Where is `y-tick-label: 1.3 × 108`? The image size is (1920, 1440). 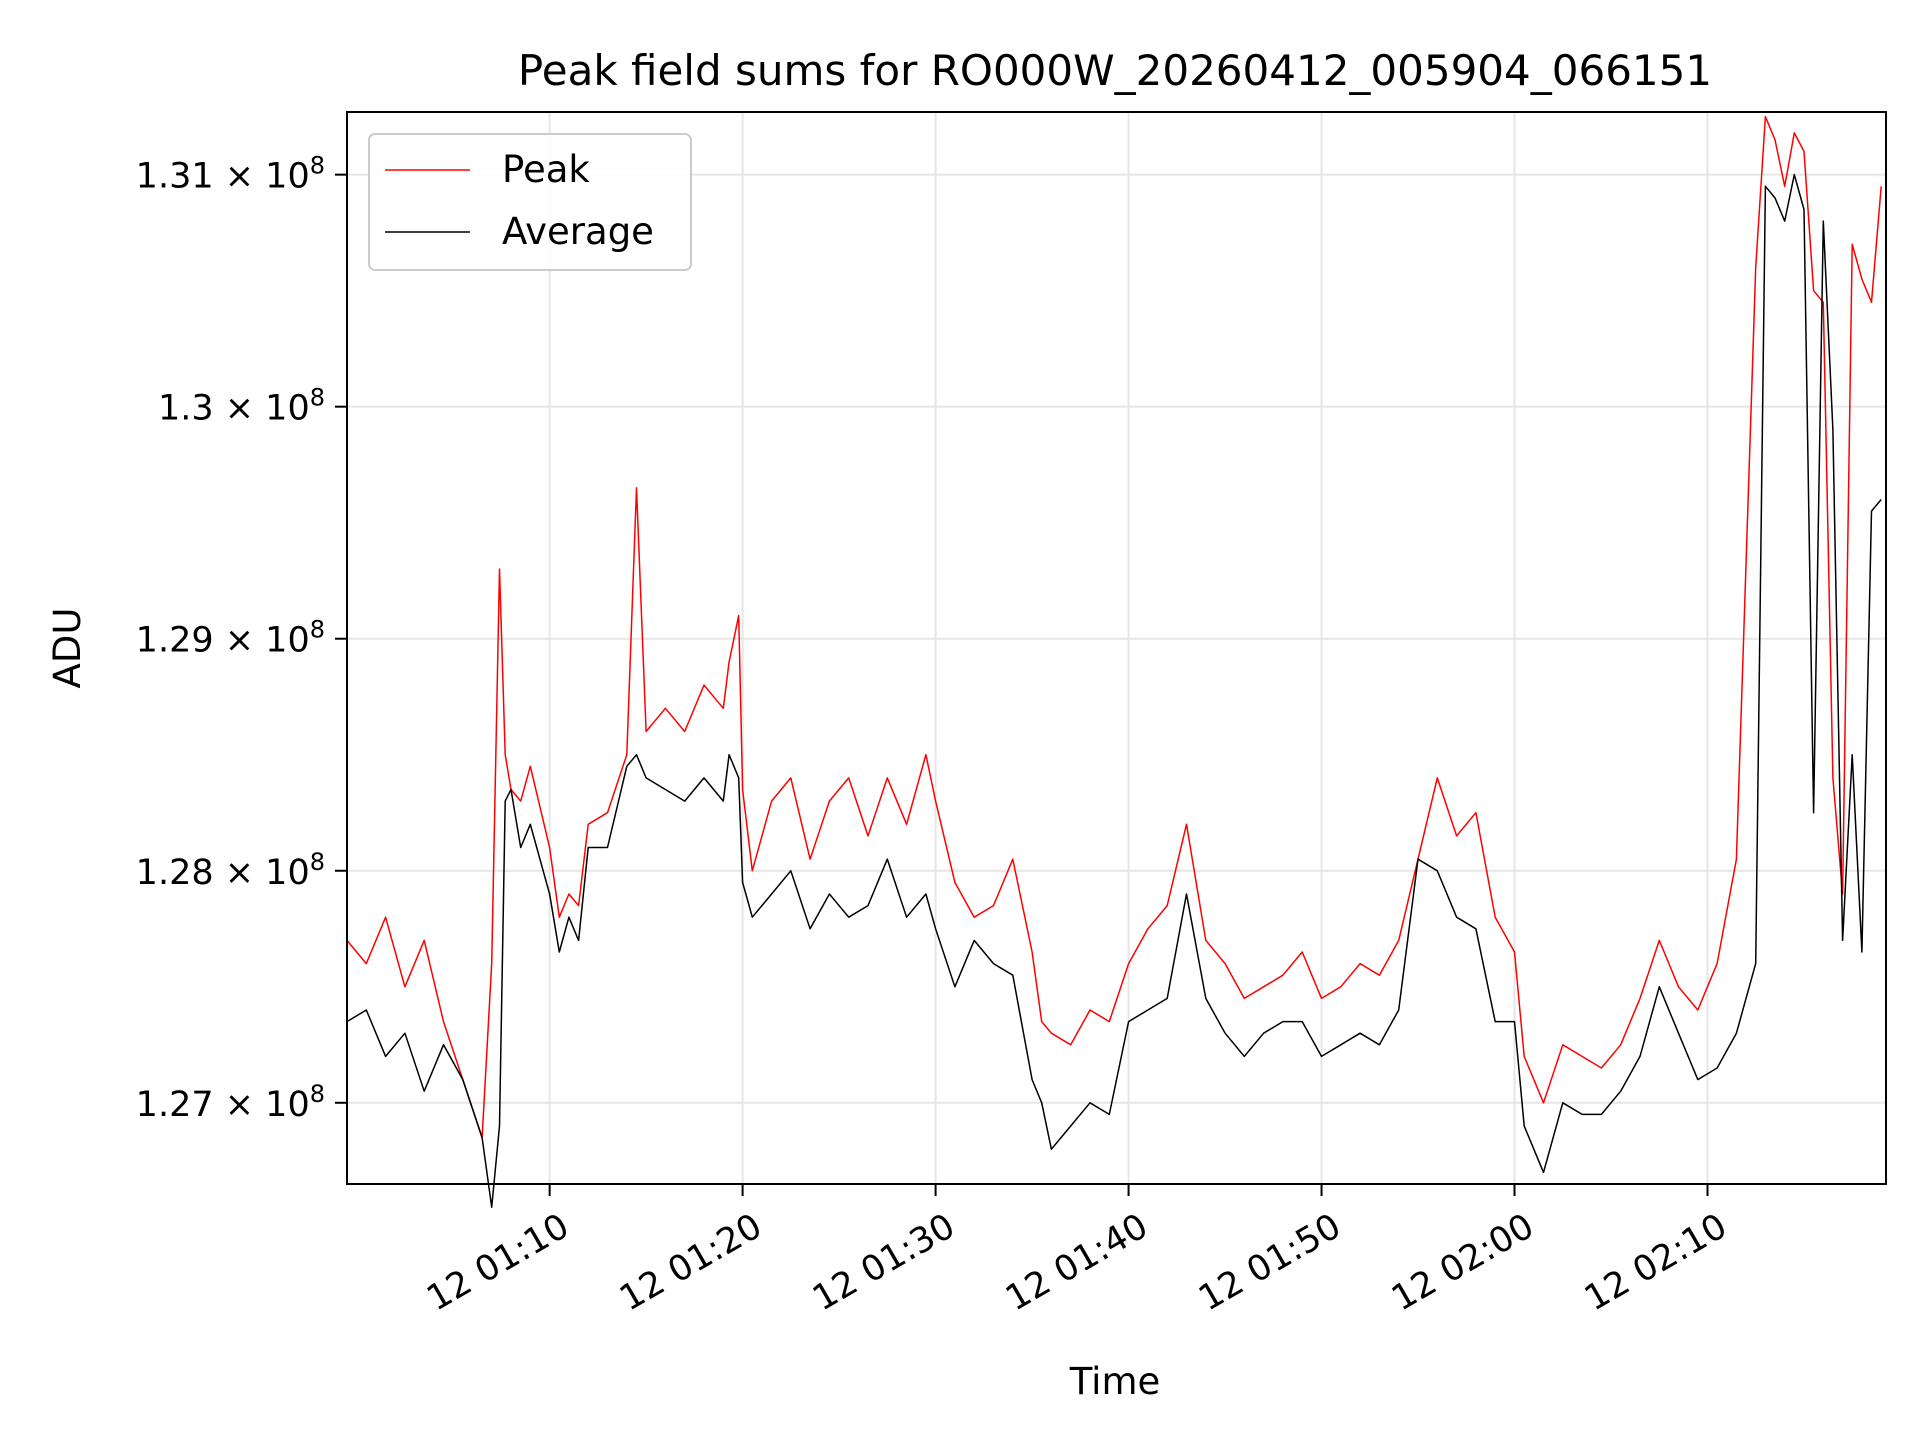 y-tick-label: 1.3 × 108 is located at coordinates (241, 406).